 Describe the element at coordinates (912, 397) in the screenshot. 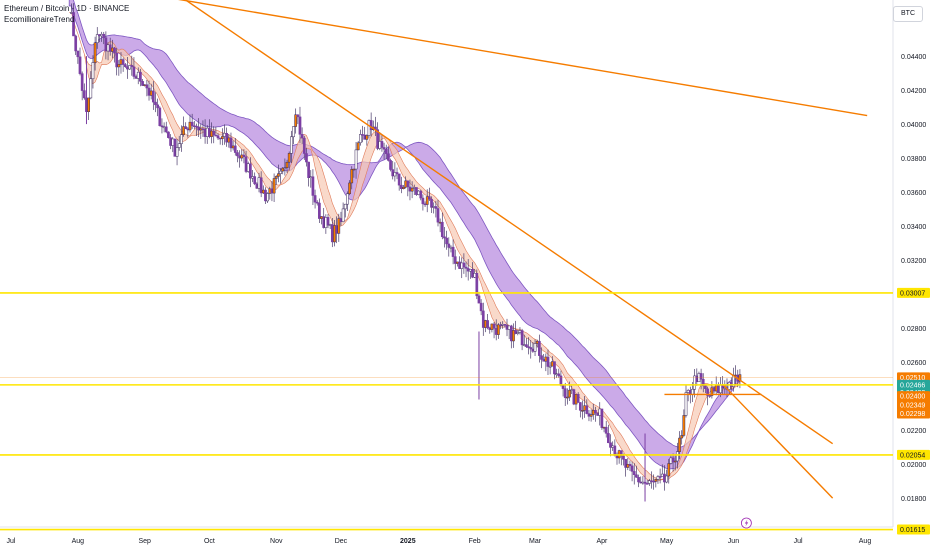

I see `price-label-text: 0.02400` at that location.